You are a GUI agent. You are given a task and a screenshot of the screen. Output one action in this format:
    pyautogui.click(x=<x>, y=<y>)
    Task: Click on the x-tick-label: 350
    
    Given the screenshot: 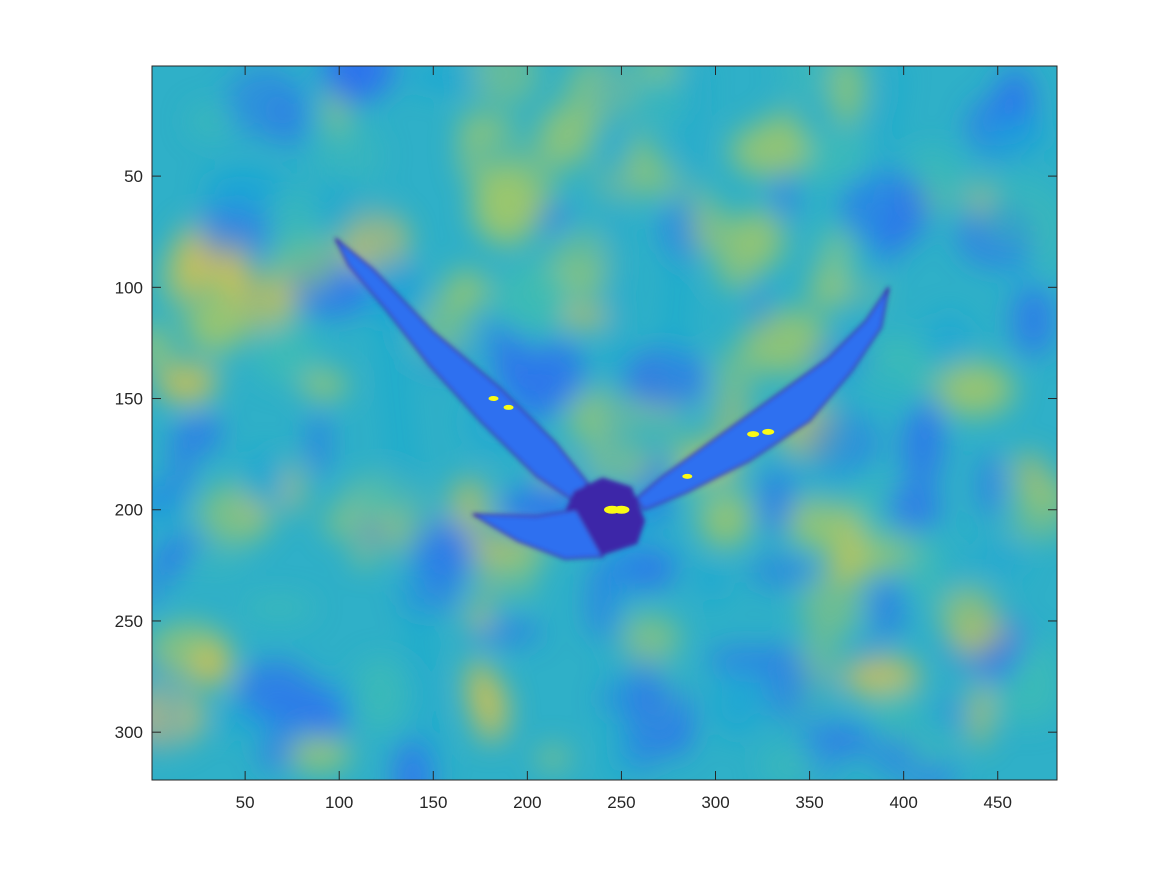 What is the action you would take?
    pyautogui.click(x=809, y=802)
    